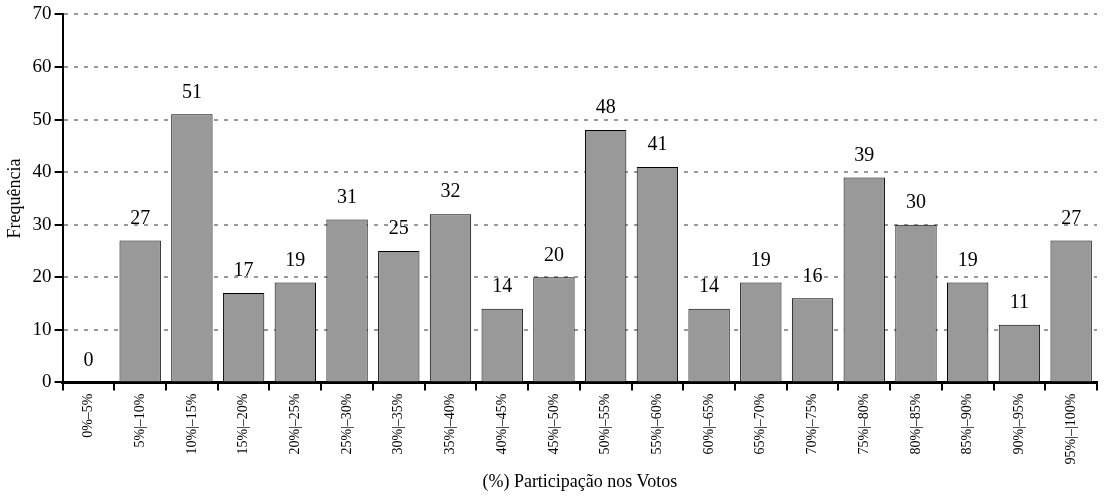 The width and height of the screenshot is (1105, 497). I want to click on y-tick-label: 40, so click(42, 171).